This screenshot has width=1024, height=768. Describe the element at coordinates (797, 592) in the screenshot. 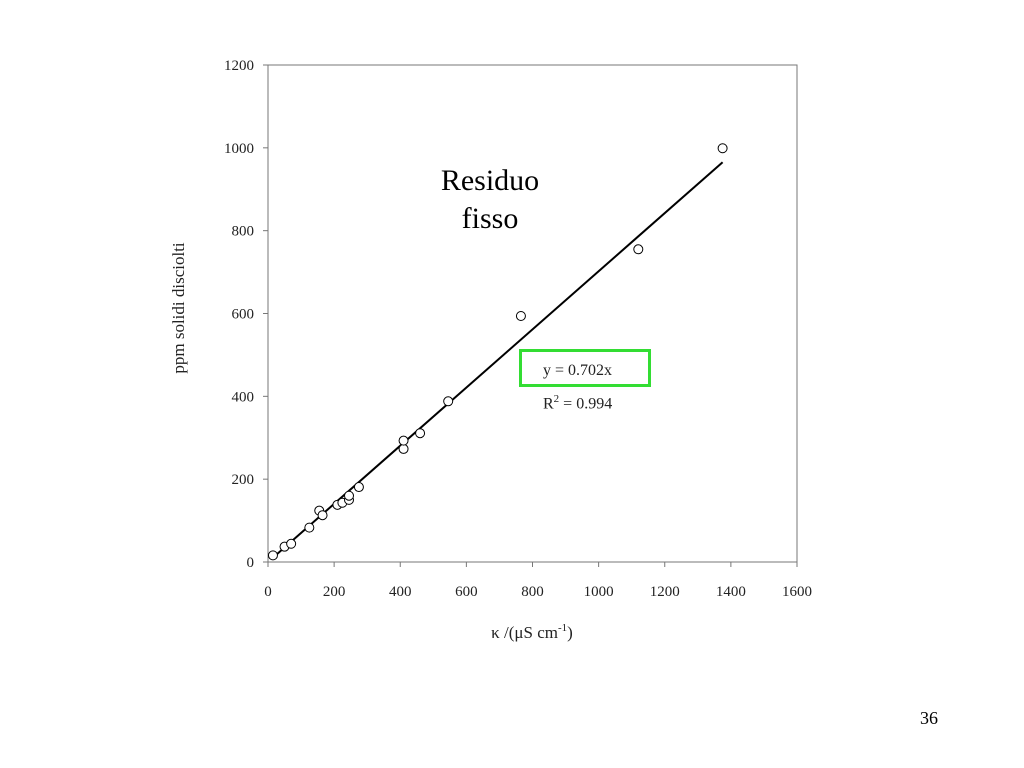

I see `x-tick-label: 1600` at that location.